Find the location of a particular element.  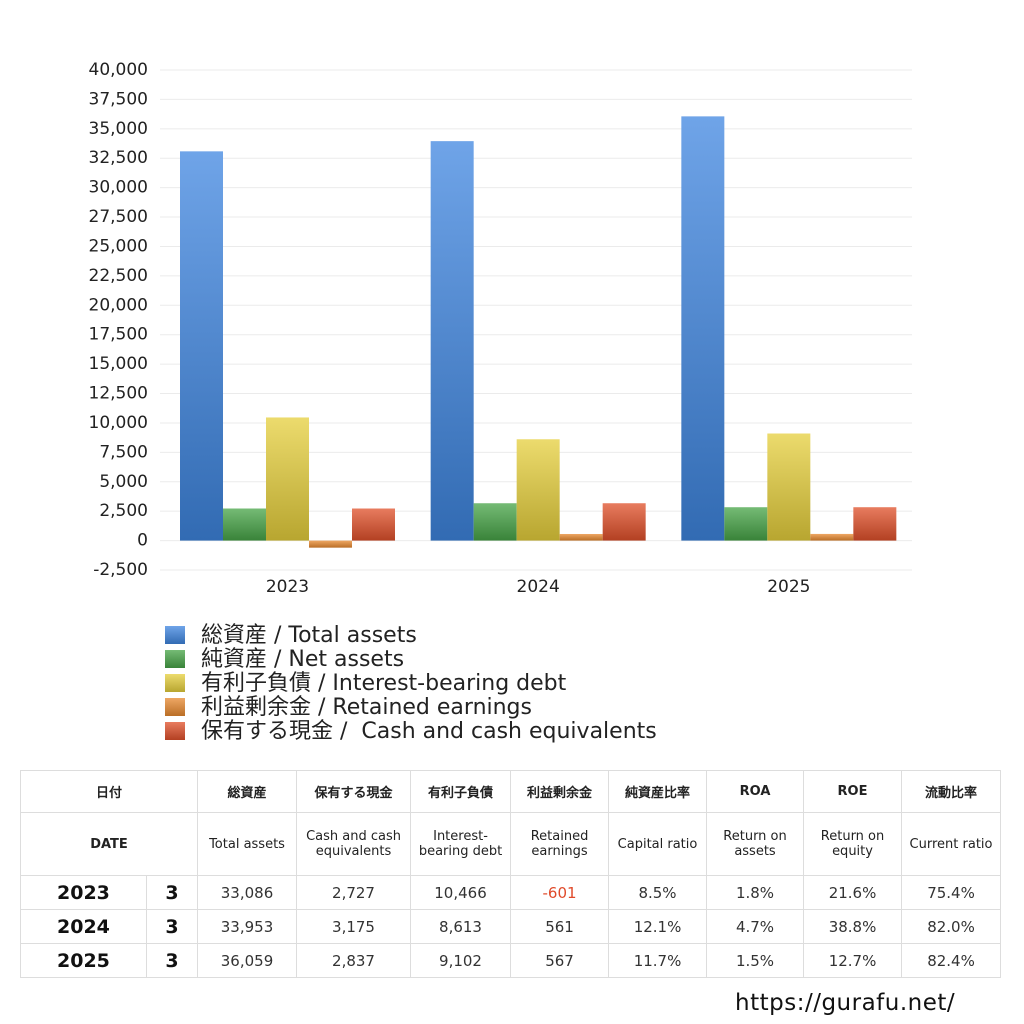

table-cell: 11.7% is located at coordinates (658, 960).